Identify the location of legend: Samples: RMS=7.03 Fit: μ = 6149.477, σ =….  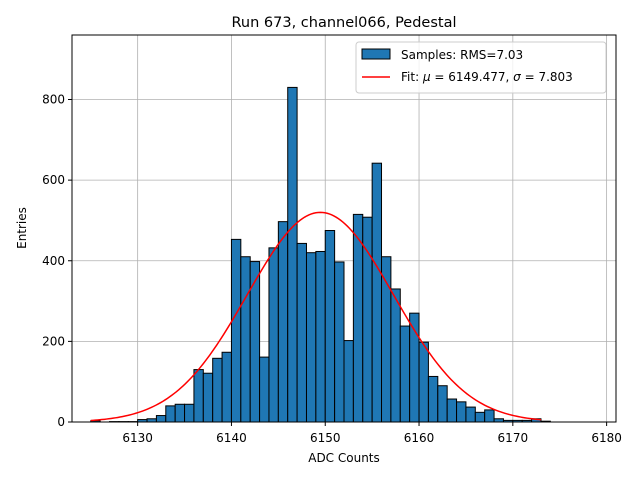
(481, 67).